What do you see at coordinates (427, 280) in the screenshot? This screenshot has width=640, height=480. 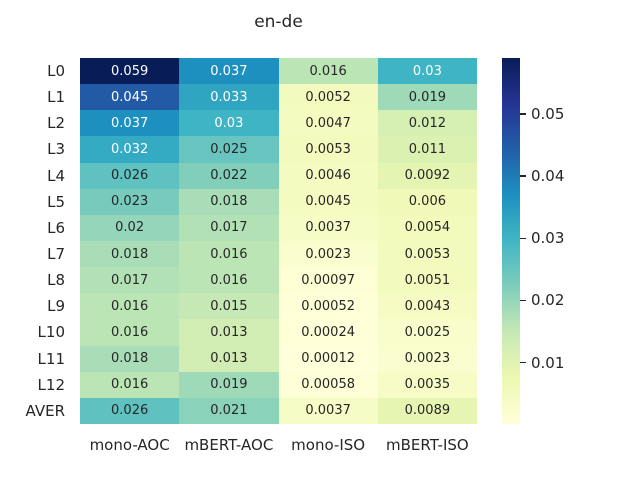 I see `heatmap-cell: 0.0051` at bounding box center [427, 280].